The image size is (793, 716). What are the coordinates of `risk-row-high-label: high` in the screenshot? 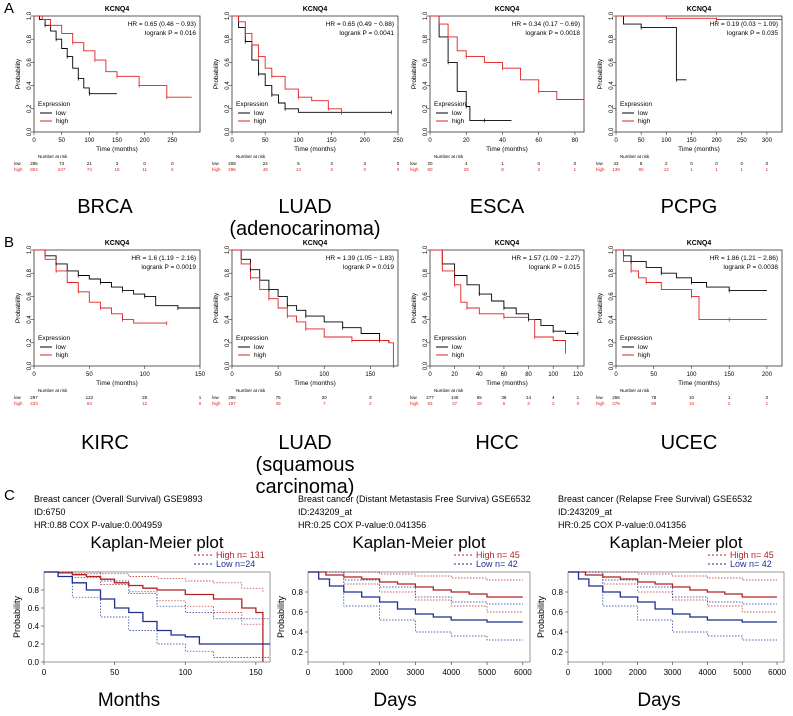 It's located at (216, 403).